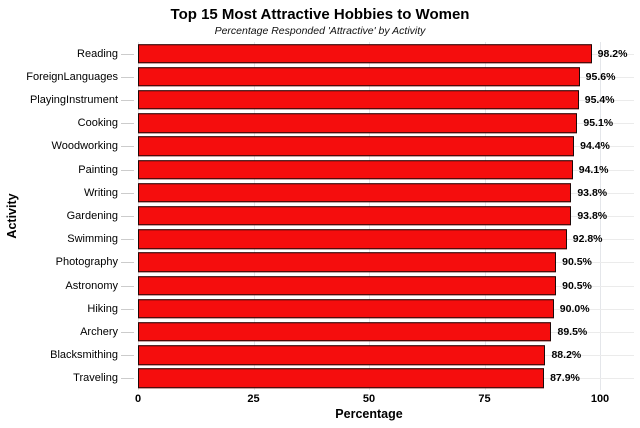 Image resolution: width=640 pixels, height=428 pixels. I want to click on value-label: 94.4%, so click(595, 146).